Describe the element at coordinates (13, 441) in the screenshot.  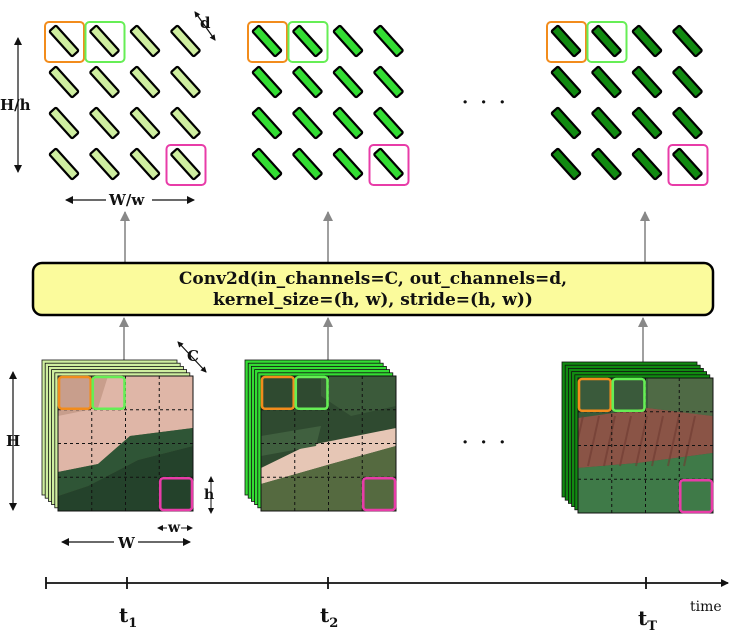
I see `input-height-annotation: H` at that location.